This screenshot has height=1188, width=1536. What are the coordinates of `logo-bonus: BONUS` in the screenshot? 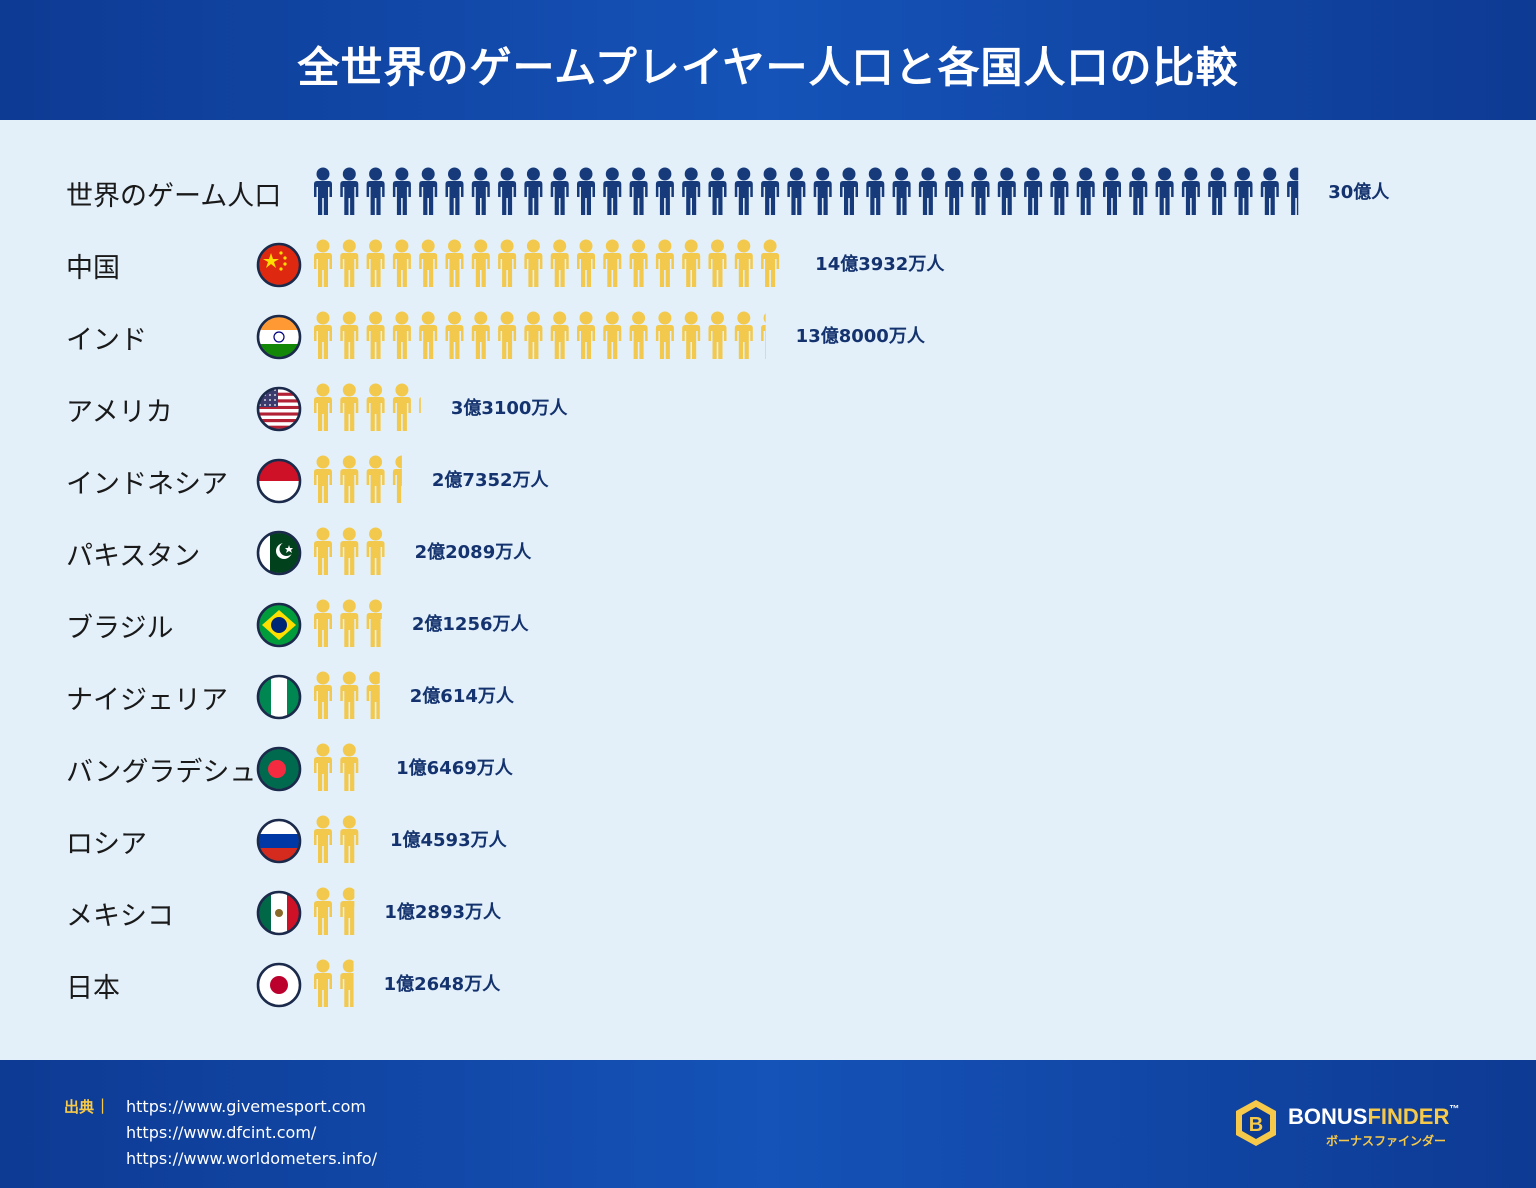 It's located at (1328, 1116).